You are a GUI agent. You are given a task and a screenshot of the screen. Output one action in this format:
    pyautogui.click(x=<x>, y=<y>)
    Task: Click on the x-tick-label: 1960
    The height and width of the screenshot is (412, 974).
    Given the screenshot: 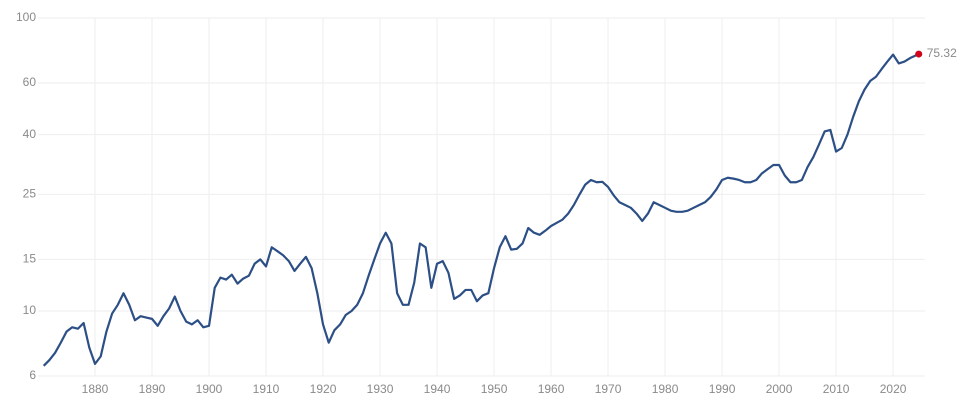 What is the action you would take?
    pyautogui.click(x=551, y=389)
    